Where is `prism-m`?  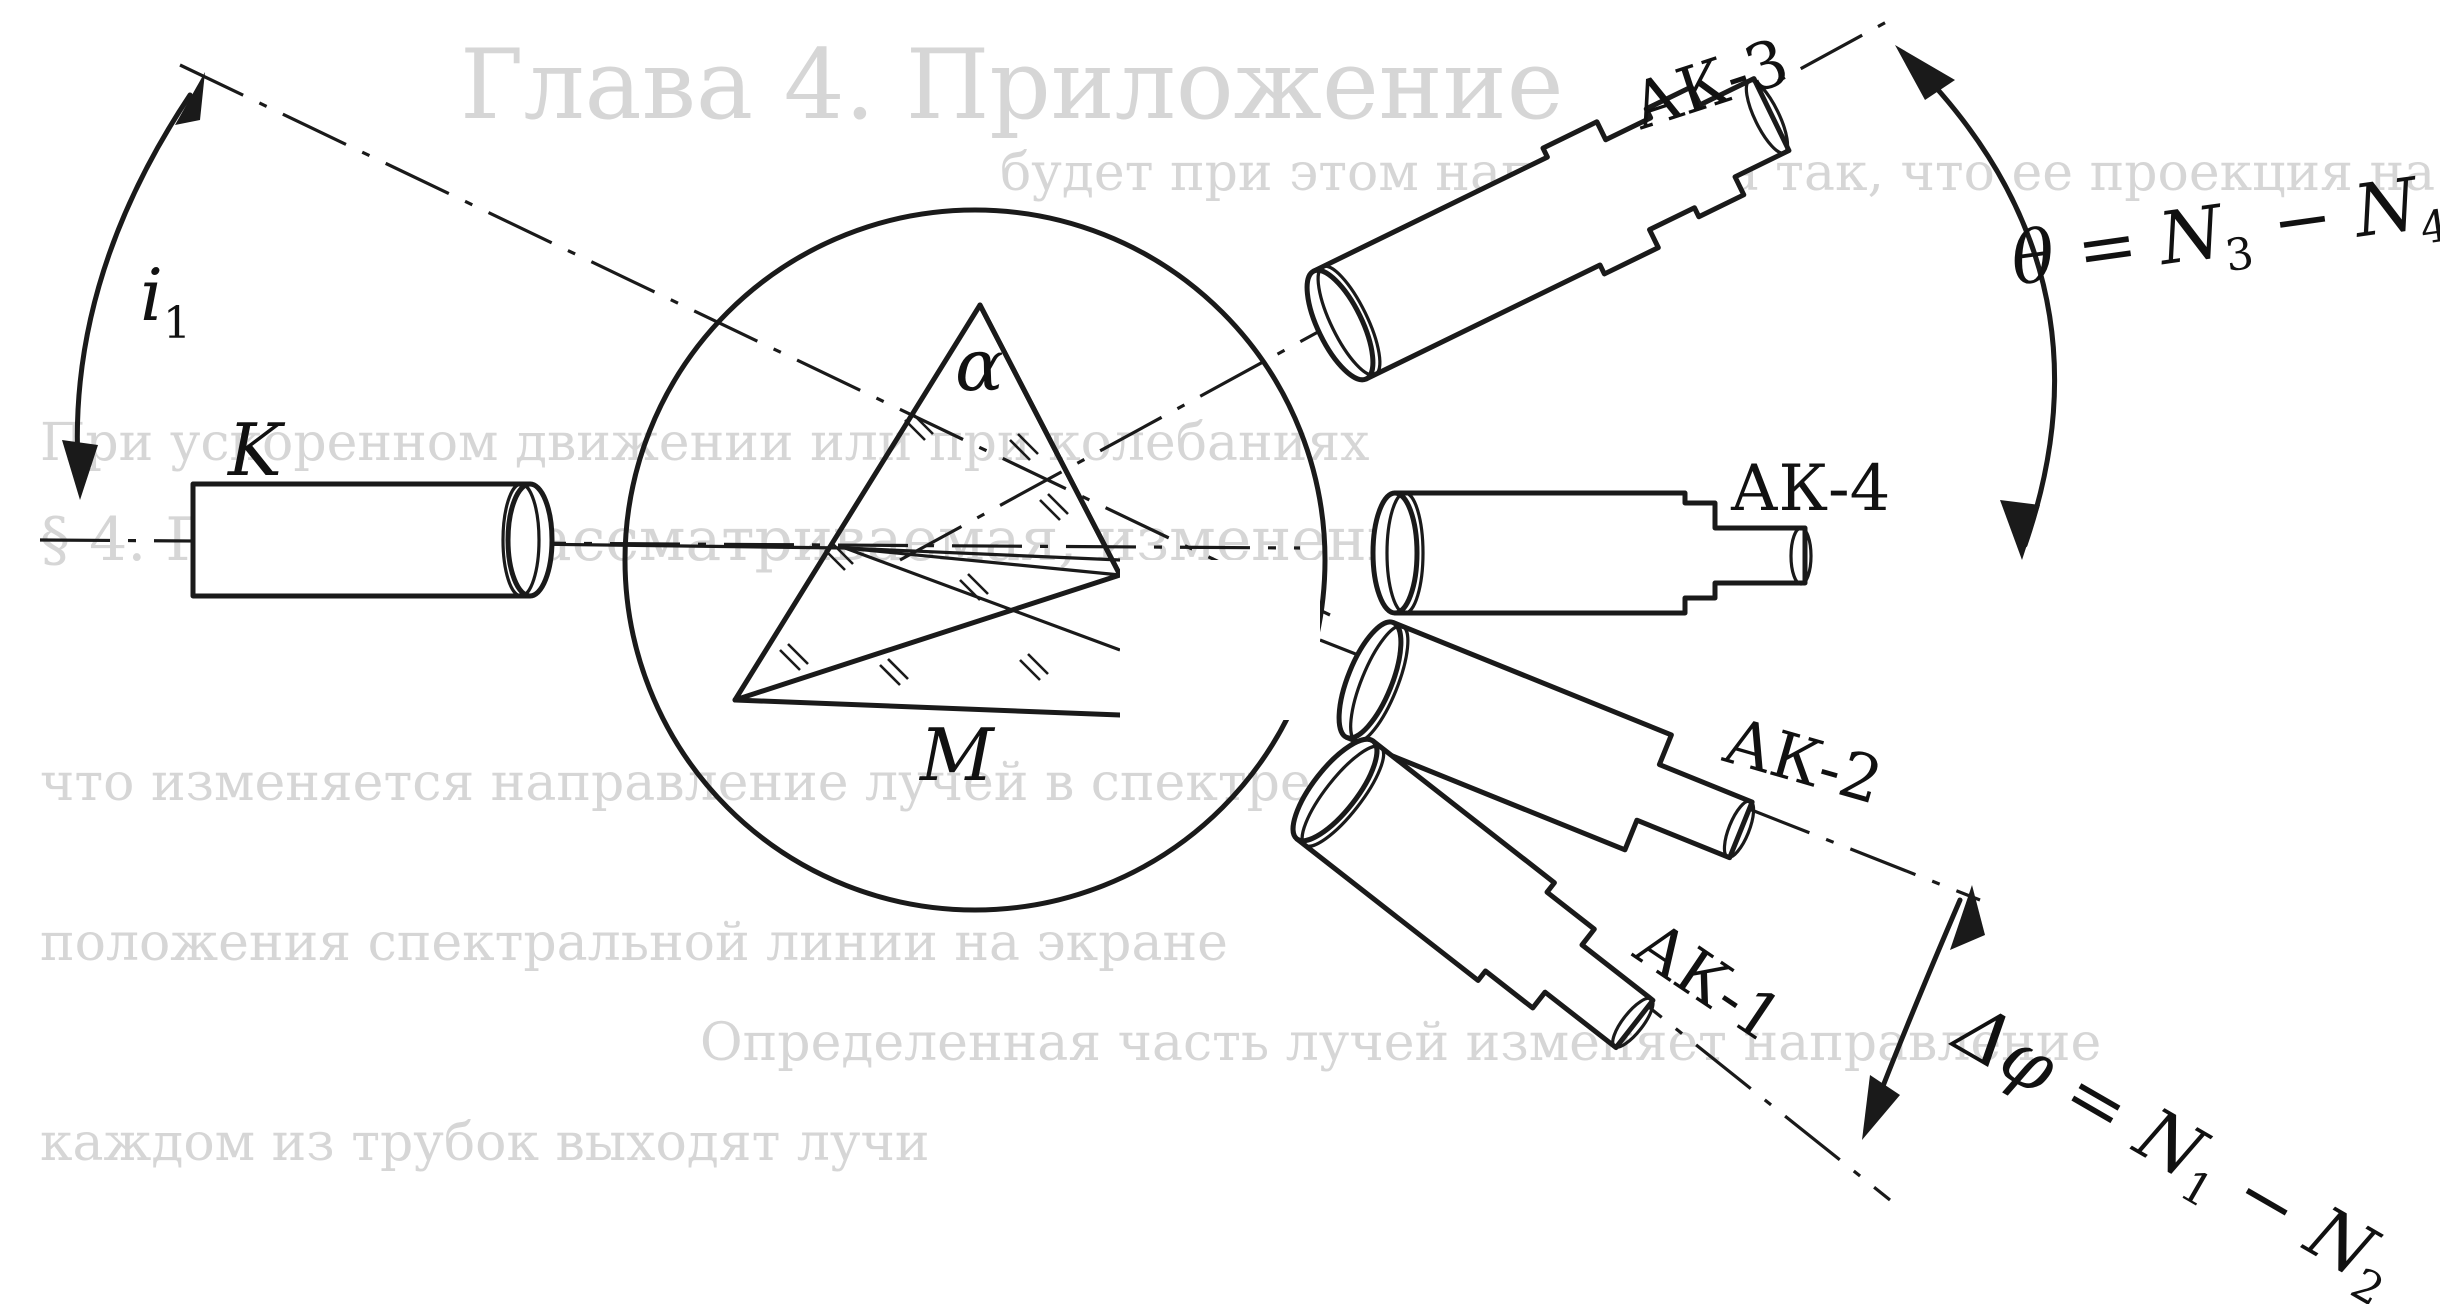 prism-m is located at coordinates (927, 510).